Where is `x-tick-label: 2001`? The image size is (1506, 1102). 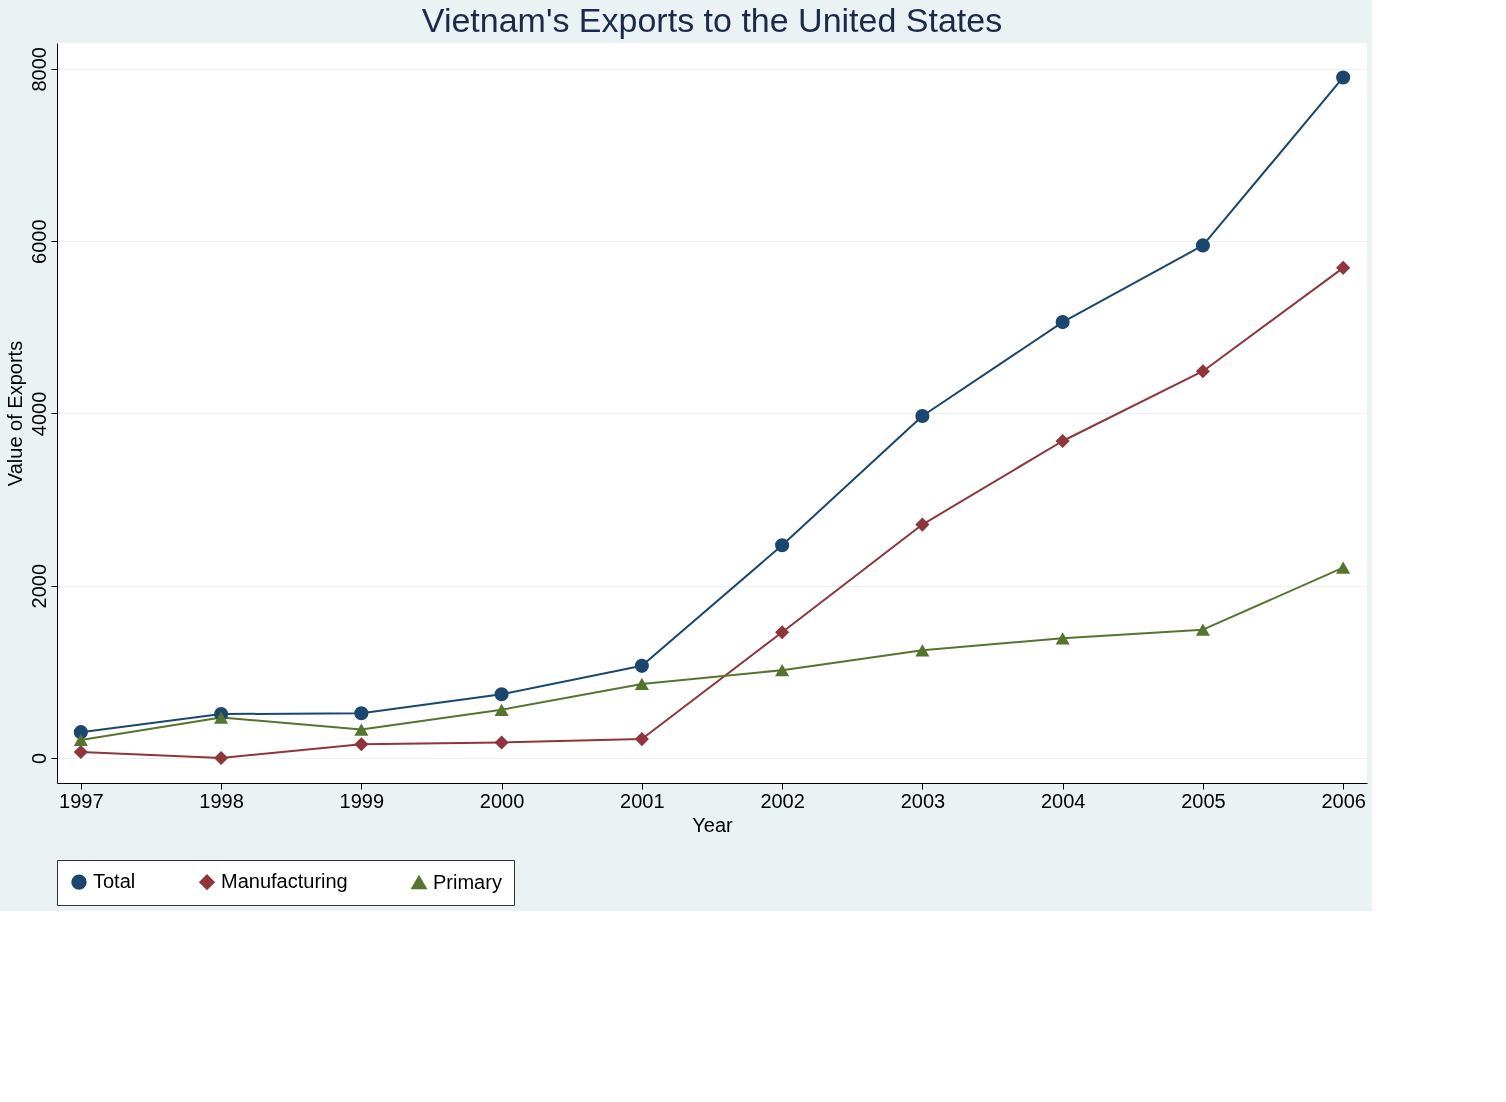 x-tick-label: 2001 is located at coordinates (642, 800).